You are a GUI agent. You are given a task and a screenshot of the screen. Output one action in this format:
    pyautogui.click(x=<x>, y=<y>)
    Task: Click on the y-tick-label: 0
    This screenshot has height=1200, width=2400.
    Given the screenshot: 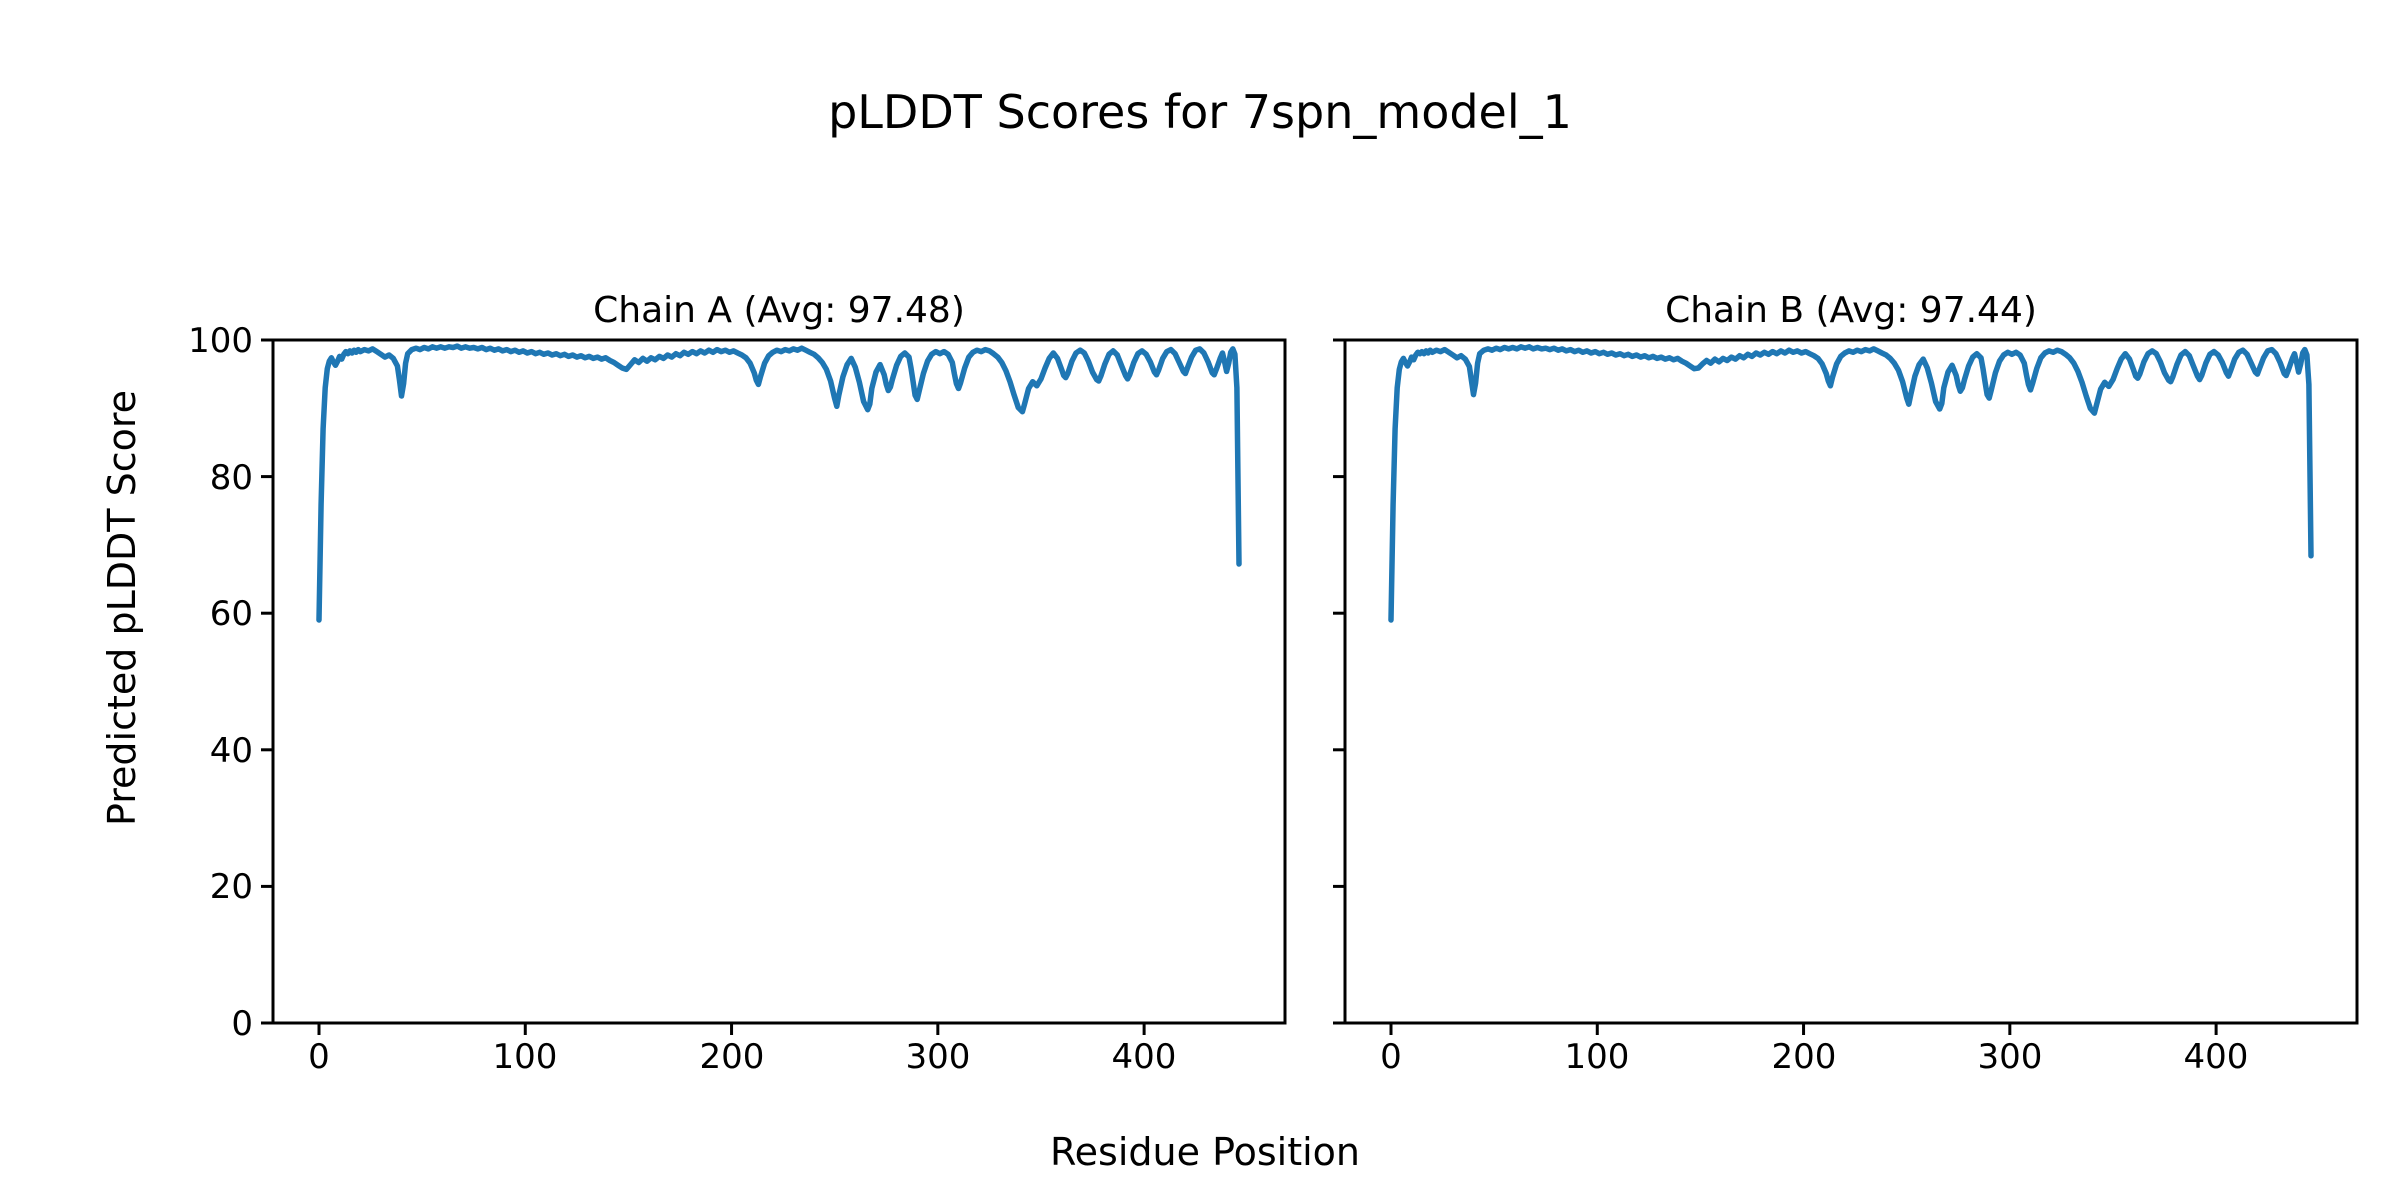 What is the action you would take?
    pyautogui.click(x=242, y=1024)
    